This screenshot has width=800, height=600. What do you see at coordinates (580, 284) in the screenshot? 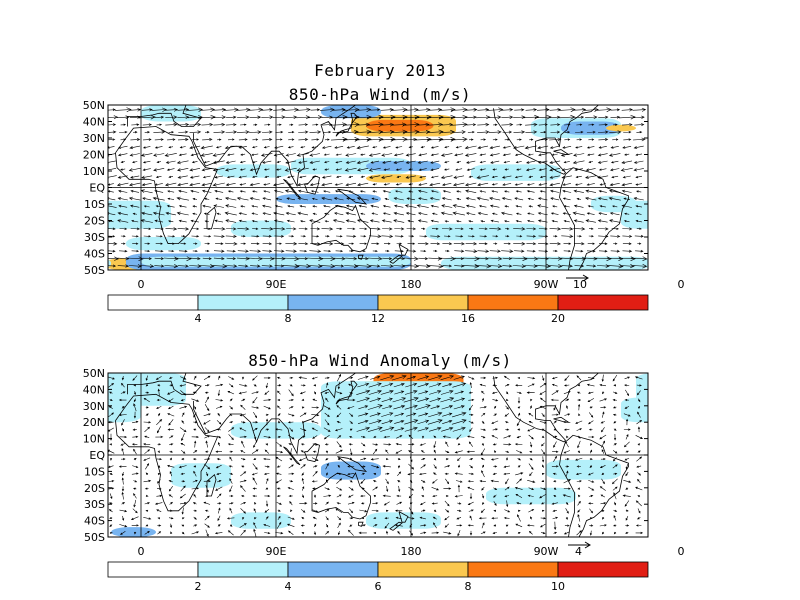
I see `reference-vector-label: 10` at bounding box center [580, 284].